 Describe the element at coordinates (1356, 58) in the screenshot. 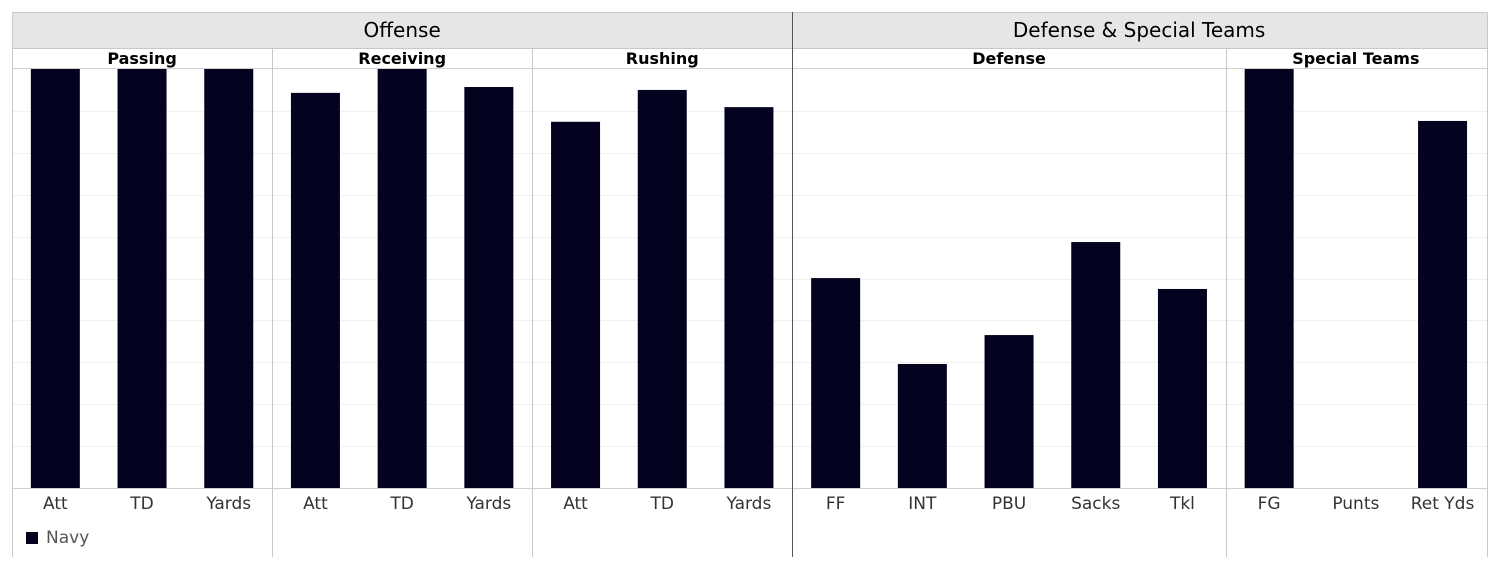

I see `section-header: Special Teams` at that location.